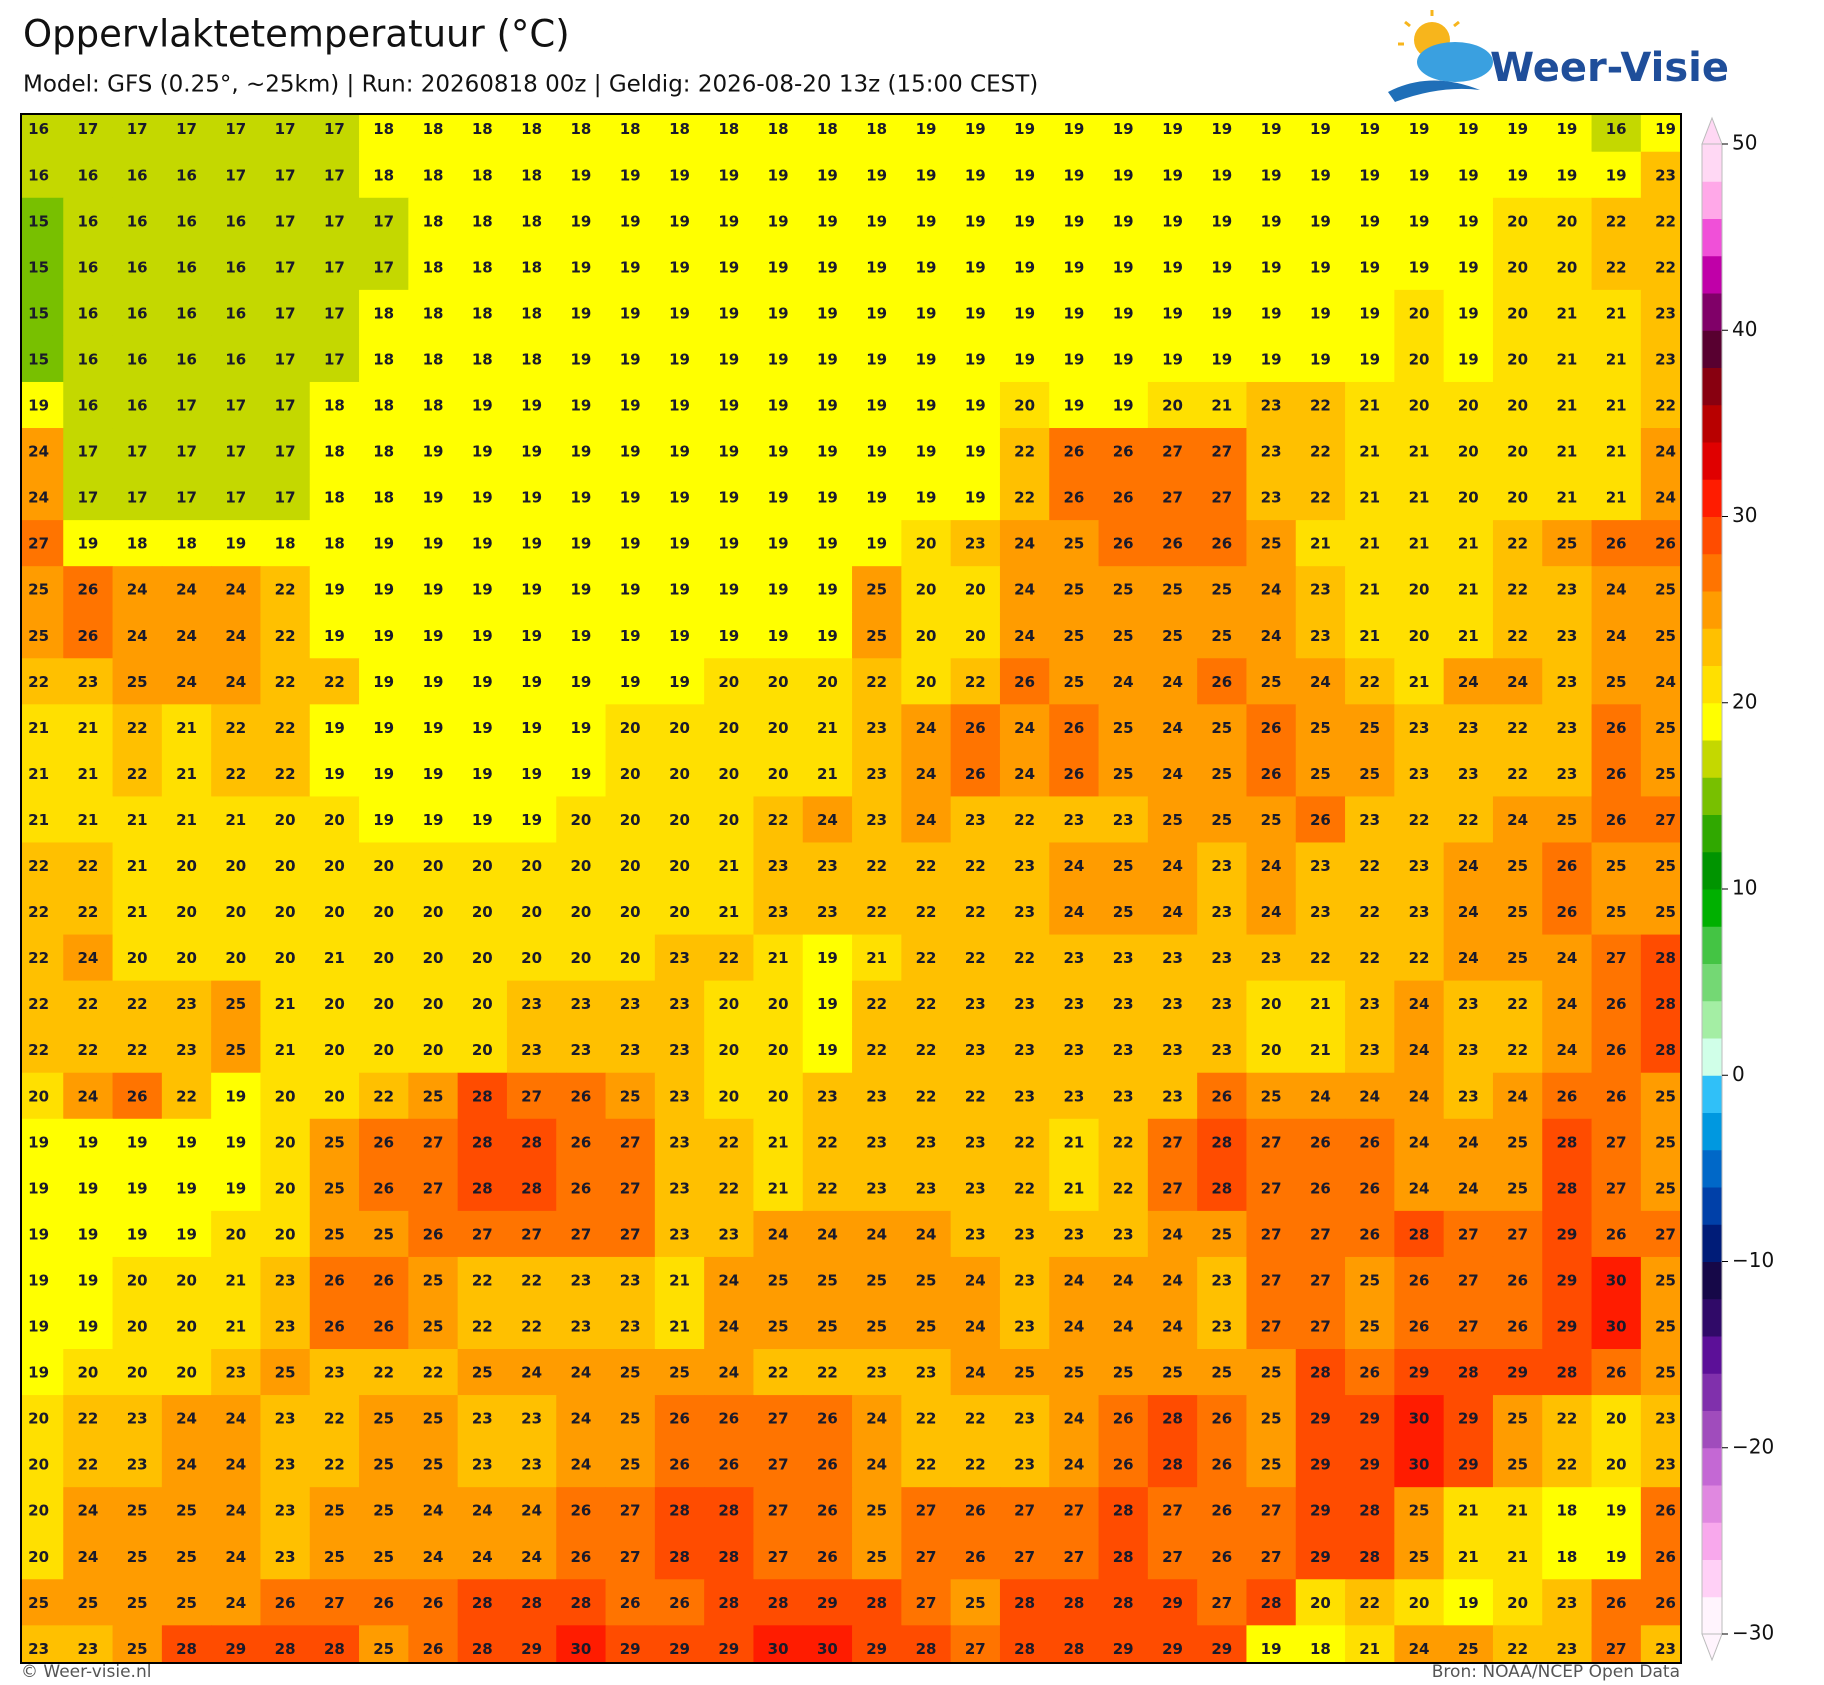  Describe the element at coordinates (235, 313) in the screenshot. I see `temperature-label: 16` at that location.